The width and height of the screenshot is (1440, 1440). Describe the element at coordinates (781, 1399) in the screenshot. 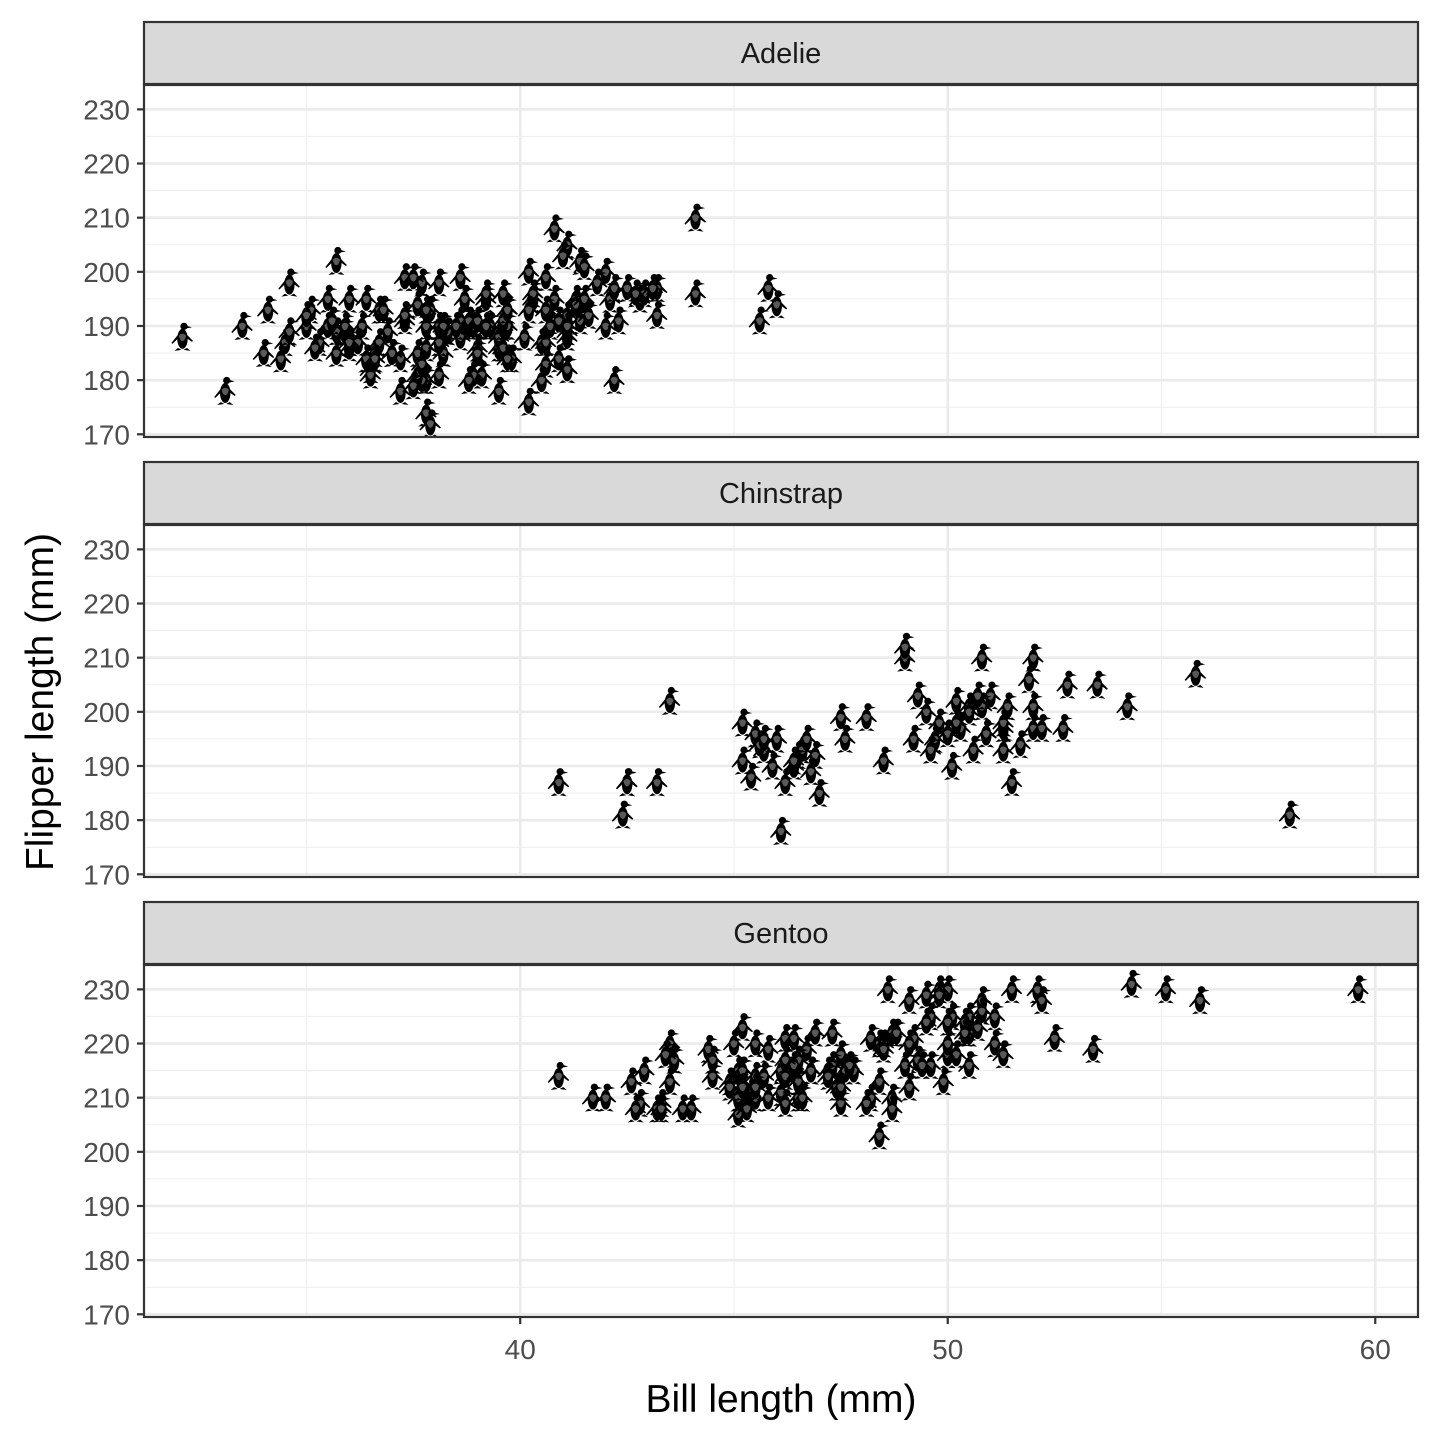

I see `x-axis-title: Bill length (mm)` at that location.